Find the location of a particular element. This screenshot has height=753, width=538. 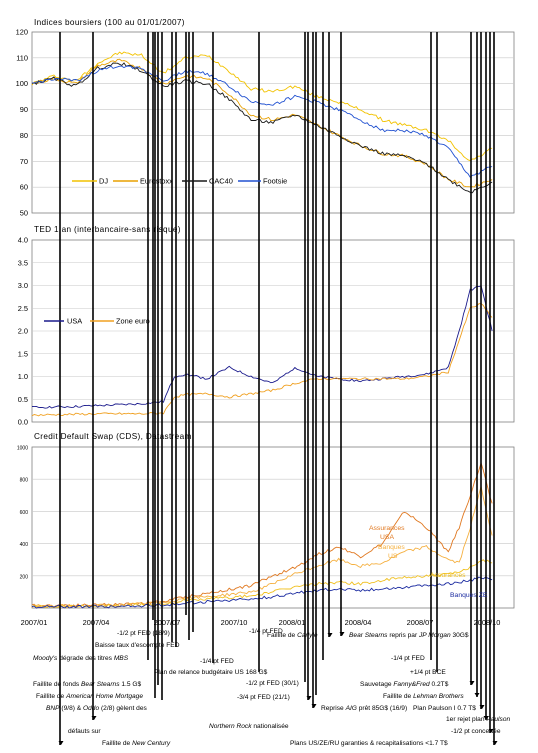

series-line-usa is located at coordinates (262, 347).